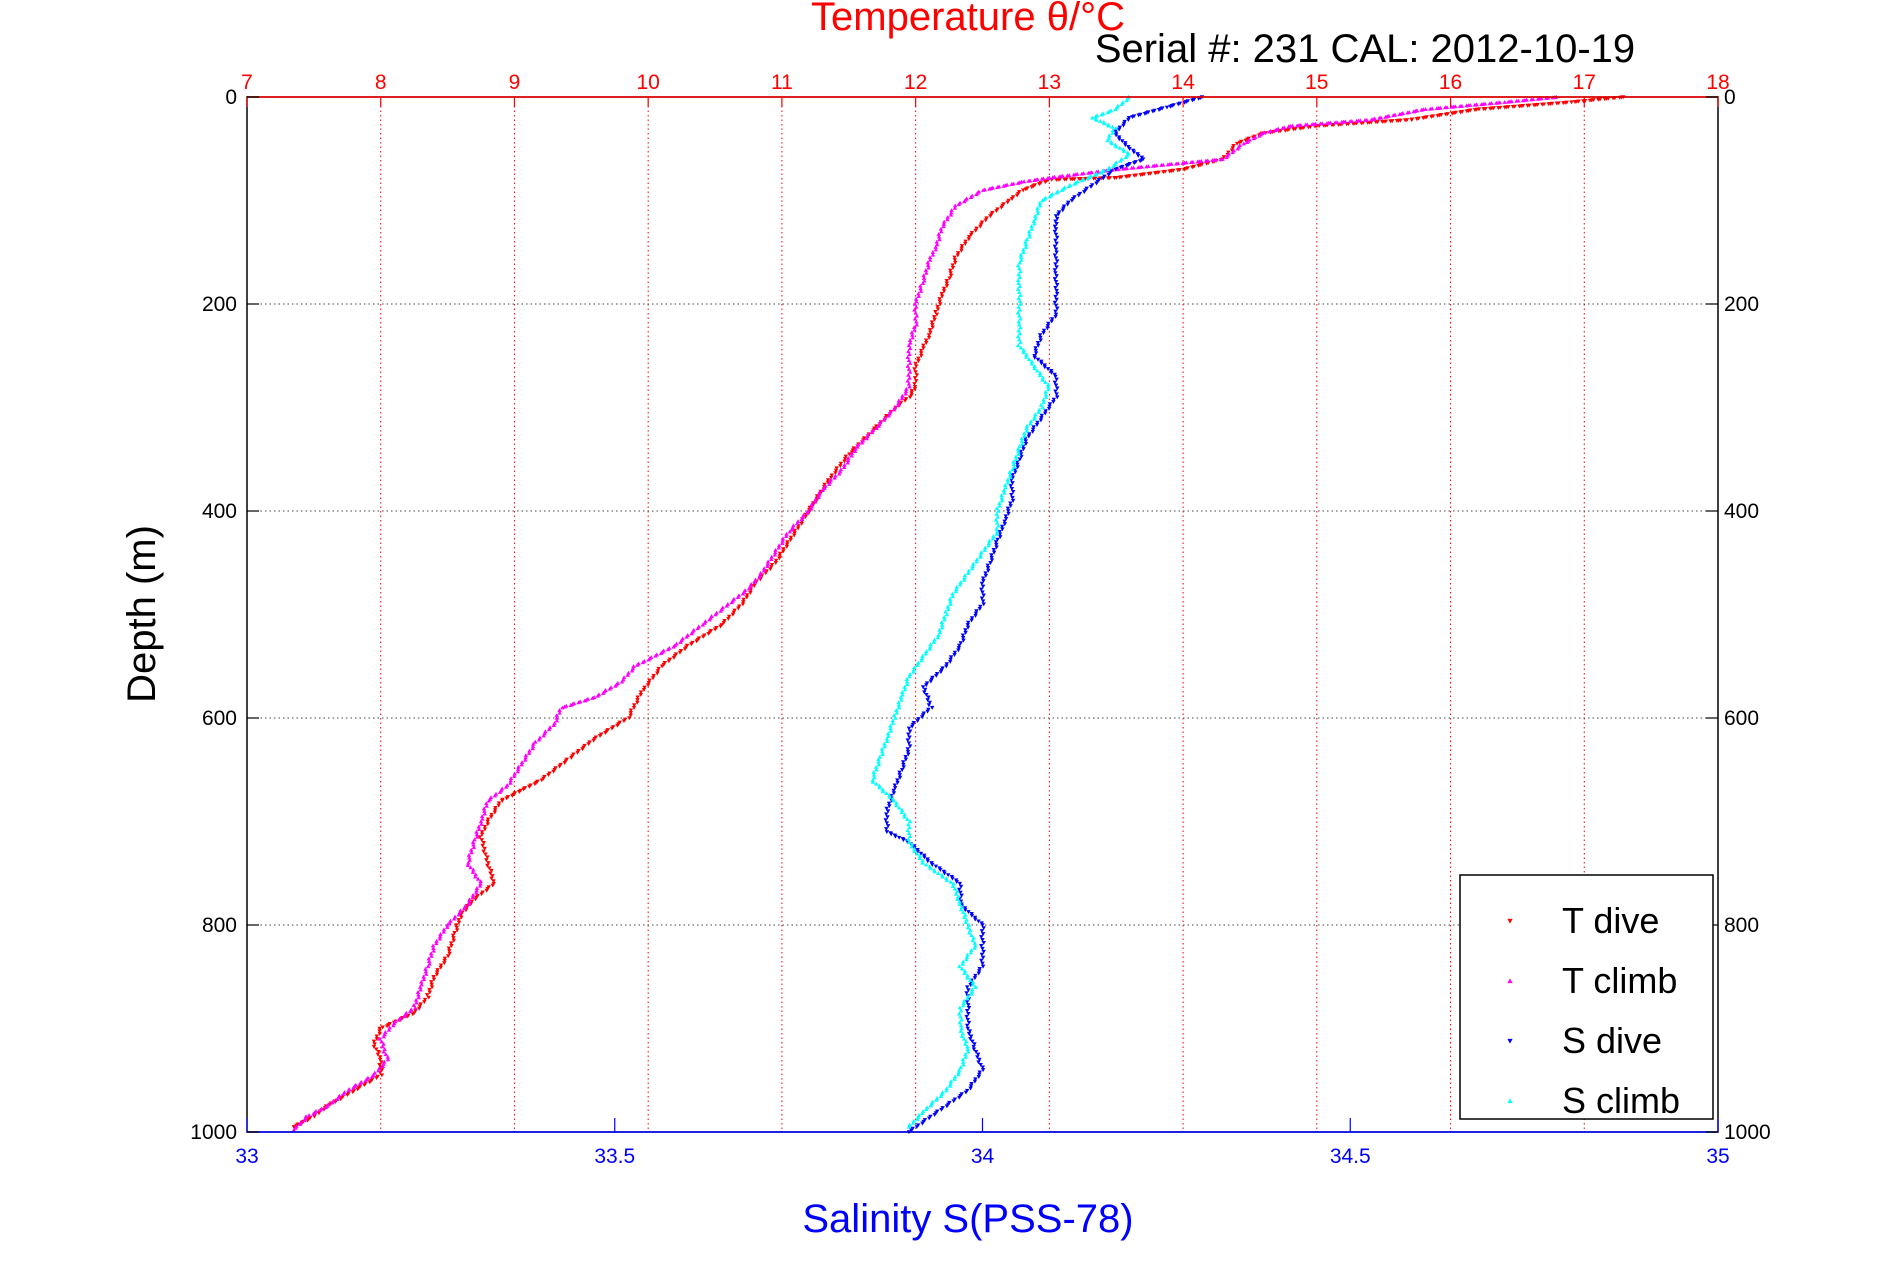  What do you see at coordinates (614, 1156) in the screenshot?
I see `salinity-tick-label: 33.5` at bounding box center [614, 1156].